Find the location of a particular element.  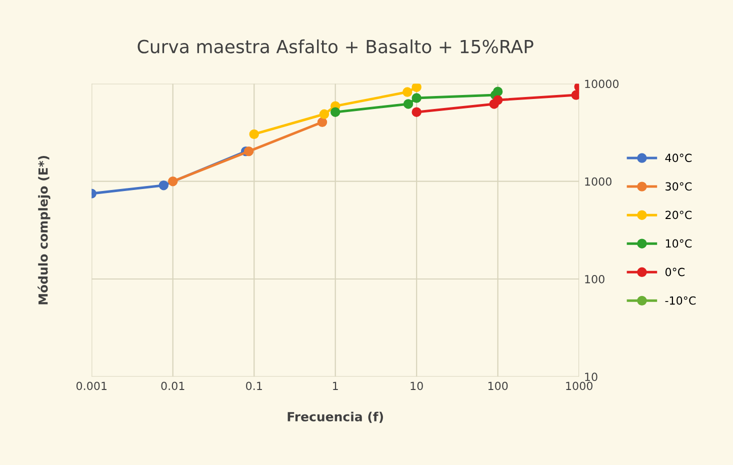

y-tick-label: 10 is located at coordinates (591, 377).